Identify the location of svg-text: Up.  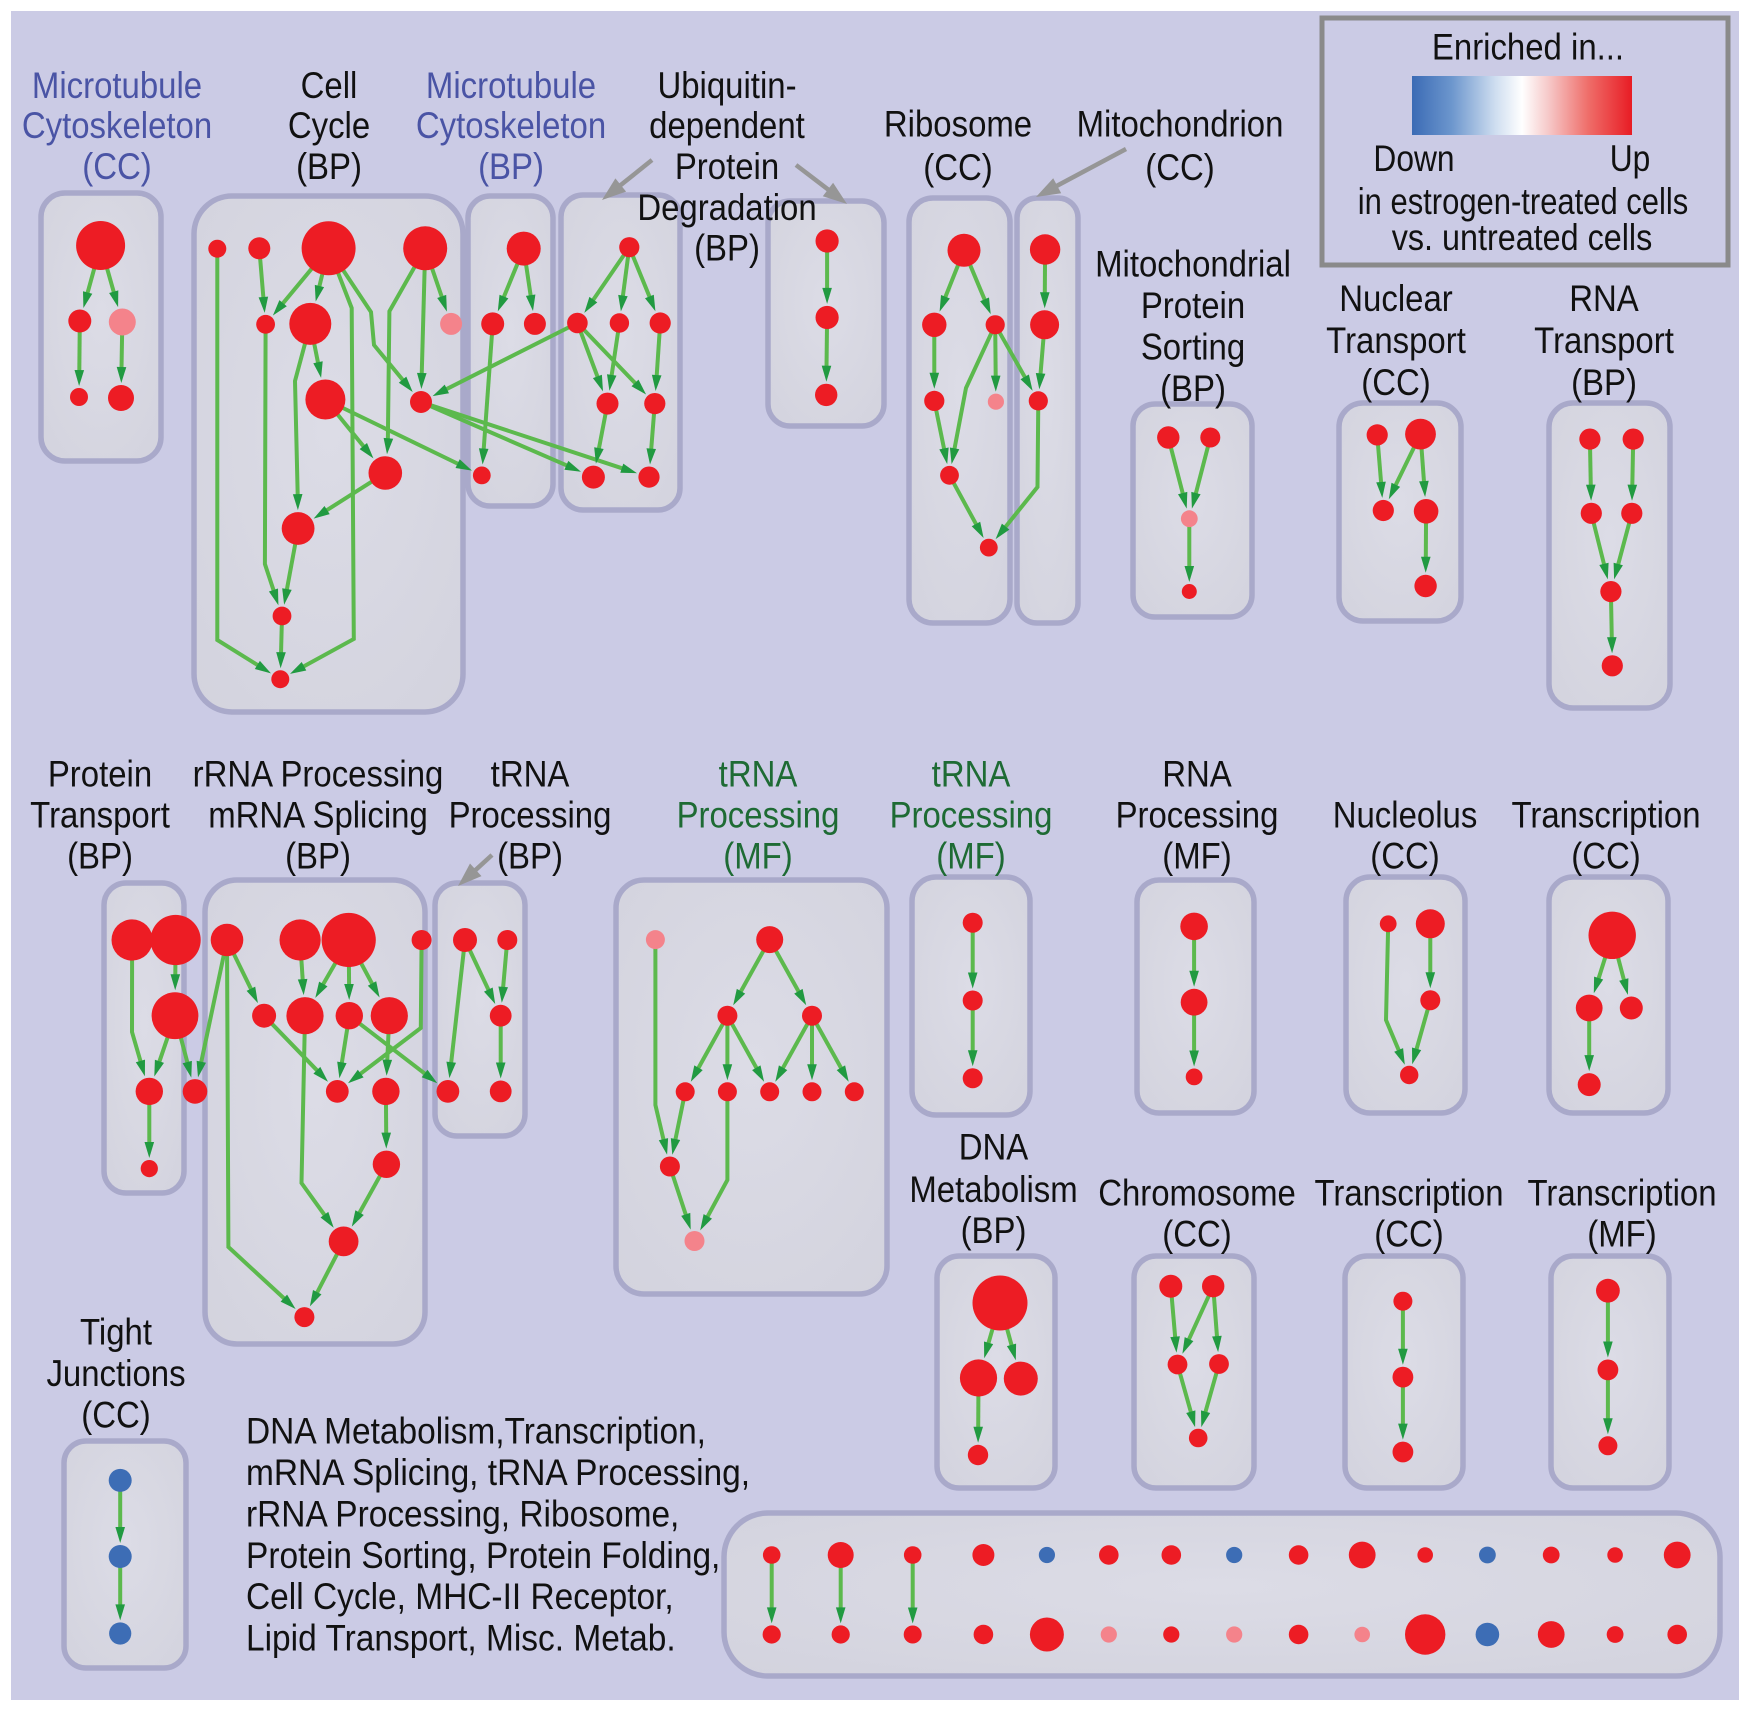
(1630, 159).